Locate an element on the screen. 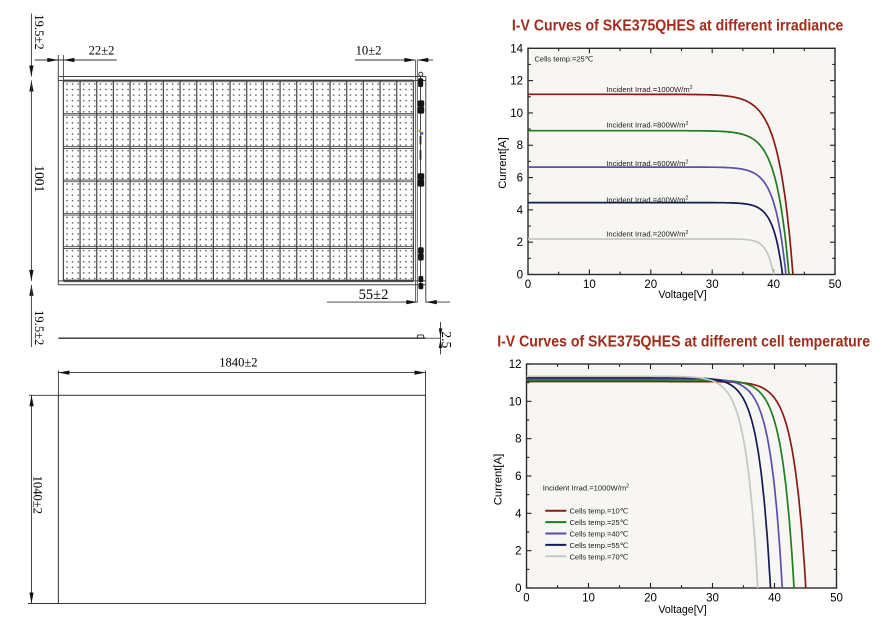 The image size is (890, 624). svg-text: 55±2 is located at coordinates (374, 295).